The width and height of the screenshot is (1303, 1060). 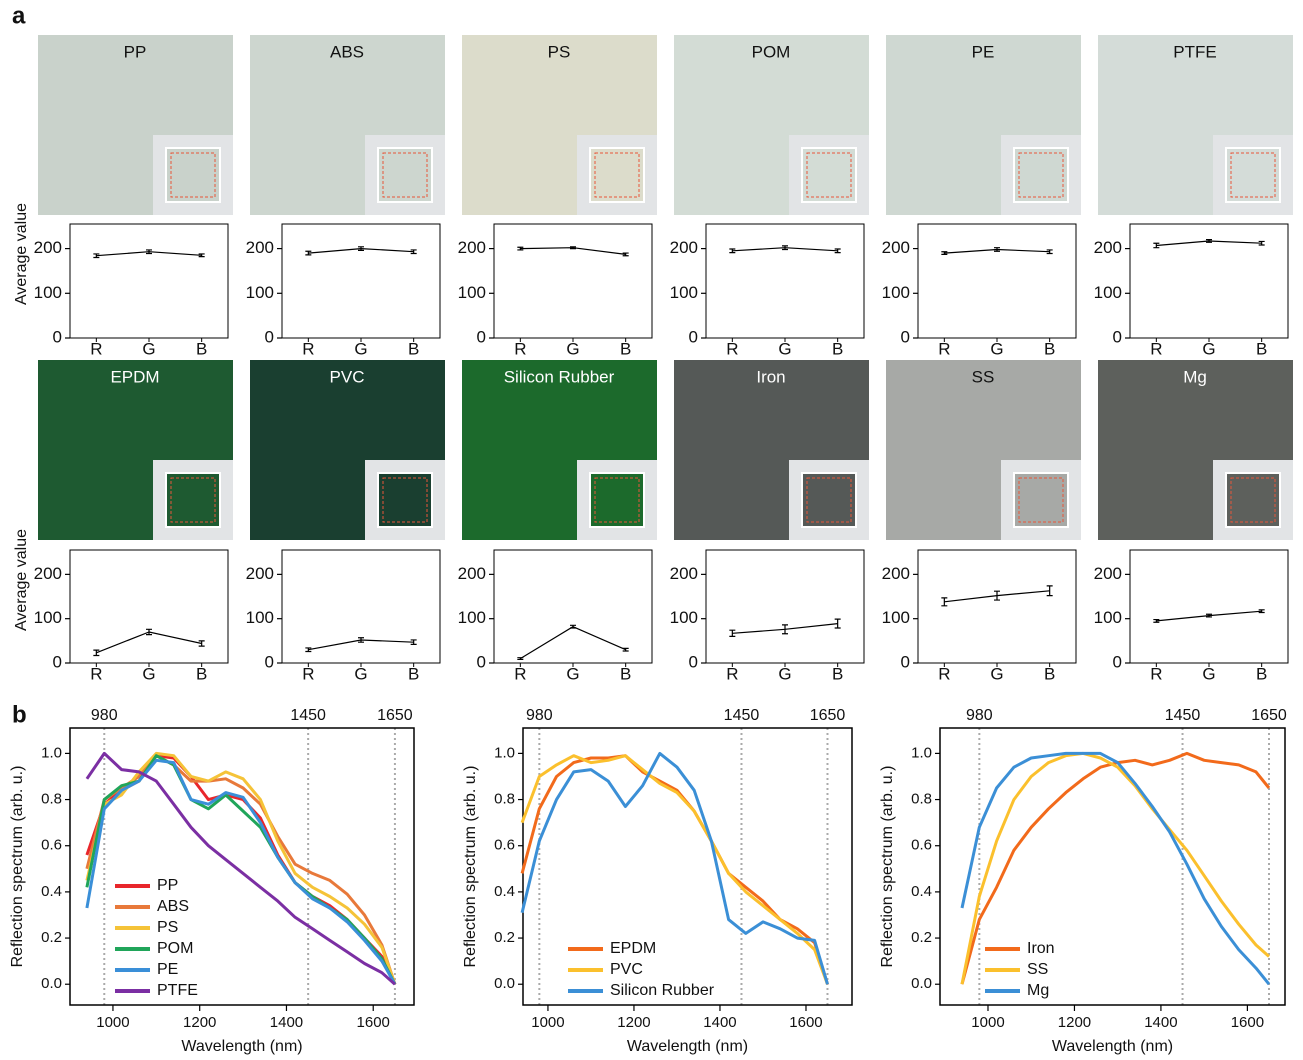 I want to click on legend-label: PTFE, so click(x=177, y=990).